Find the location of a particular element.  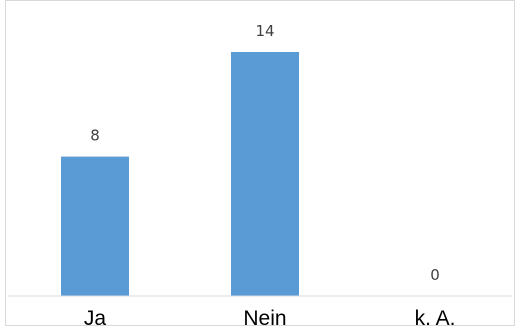

data-label: 0 is located at coordinates (435, 275).